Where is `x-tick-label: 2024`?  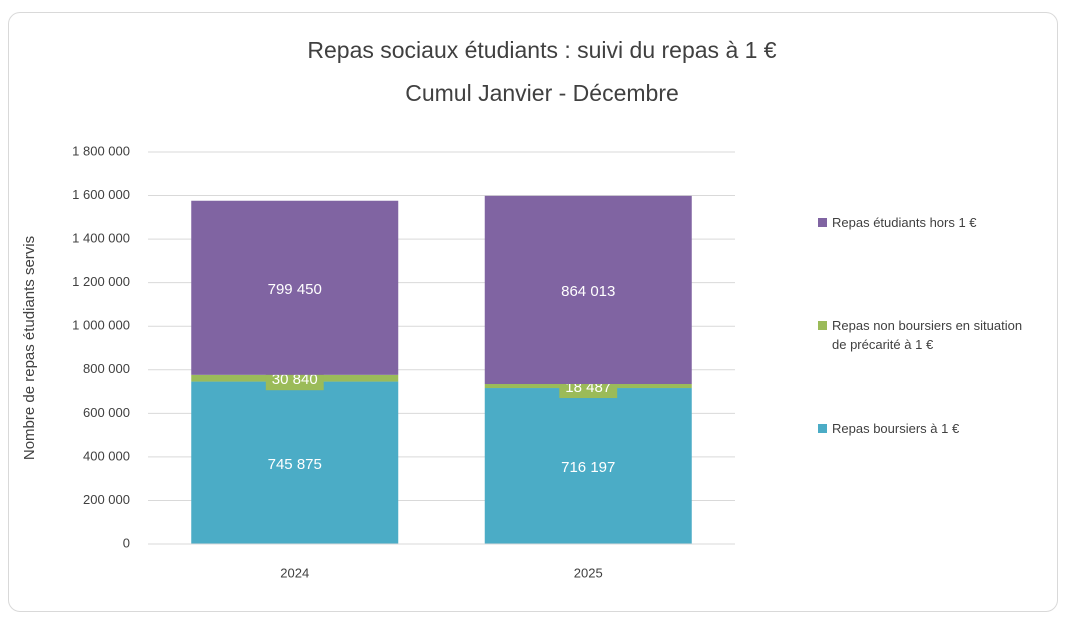 x-tick-label: 2024 is located at coordinates (294, 572).